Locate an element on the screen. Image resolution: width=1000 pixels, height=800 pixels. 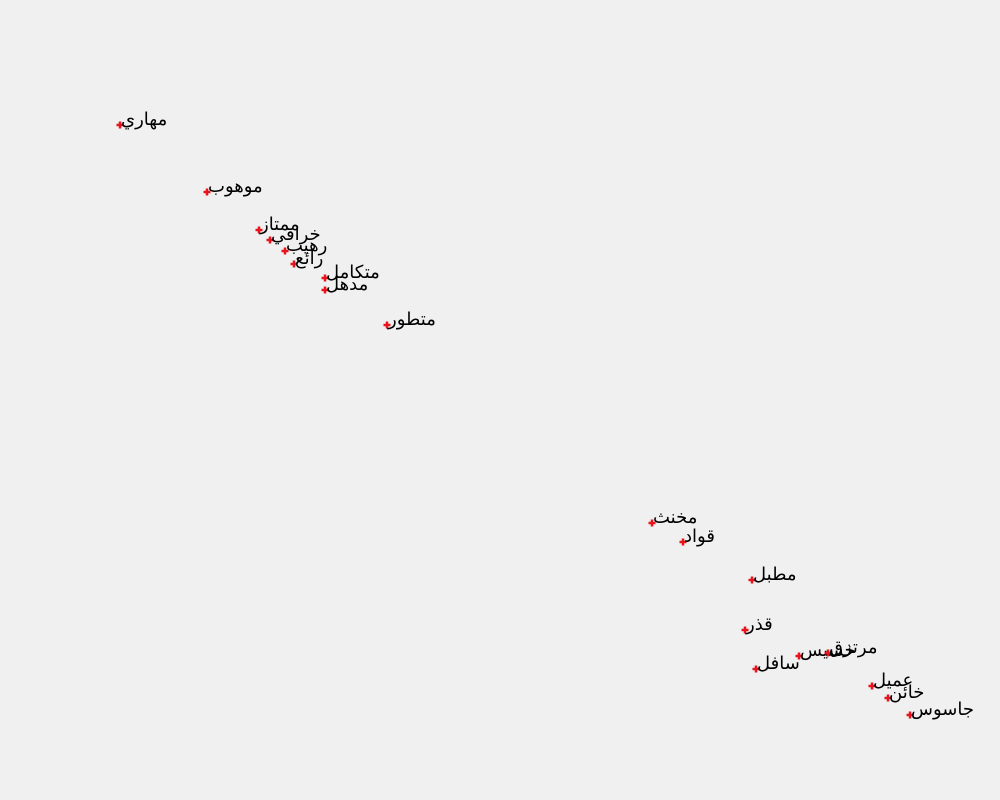
scatter-point: خرافي is located at coordinates (293, 234).